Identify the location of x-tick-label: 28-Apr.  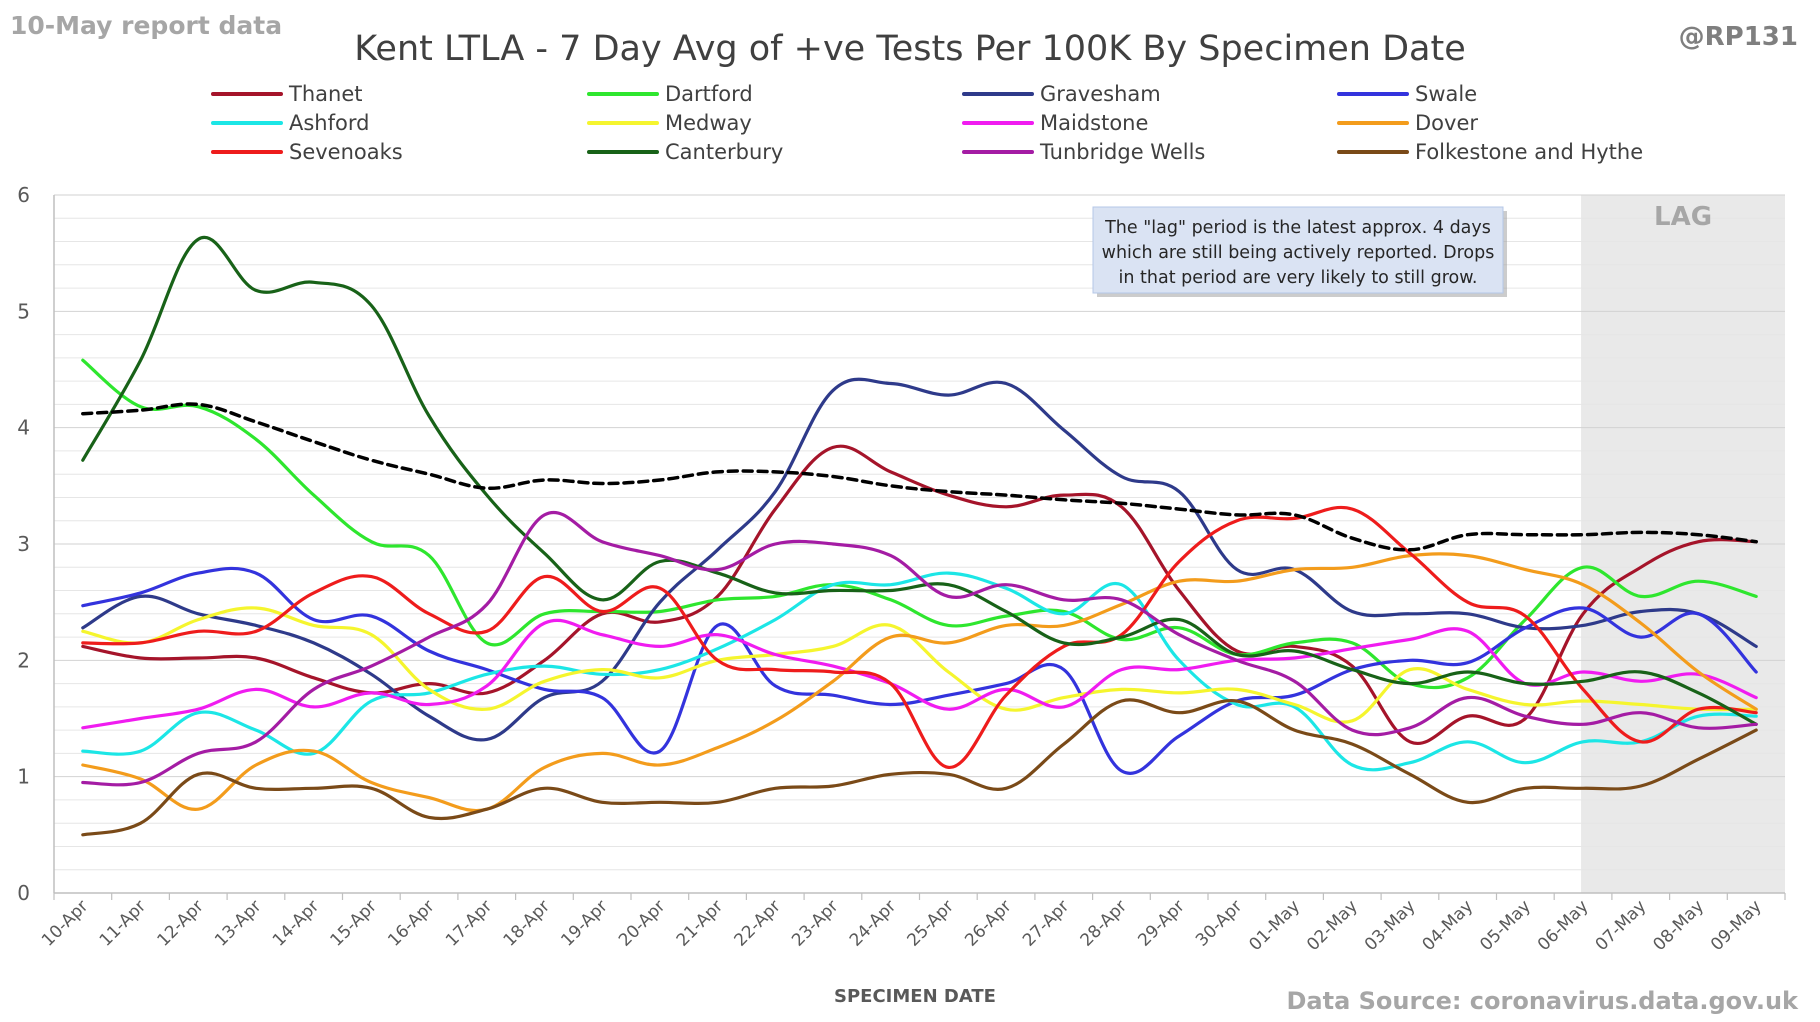
(1104, 923).